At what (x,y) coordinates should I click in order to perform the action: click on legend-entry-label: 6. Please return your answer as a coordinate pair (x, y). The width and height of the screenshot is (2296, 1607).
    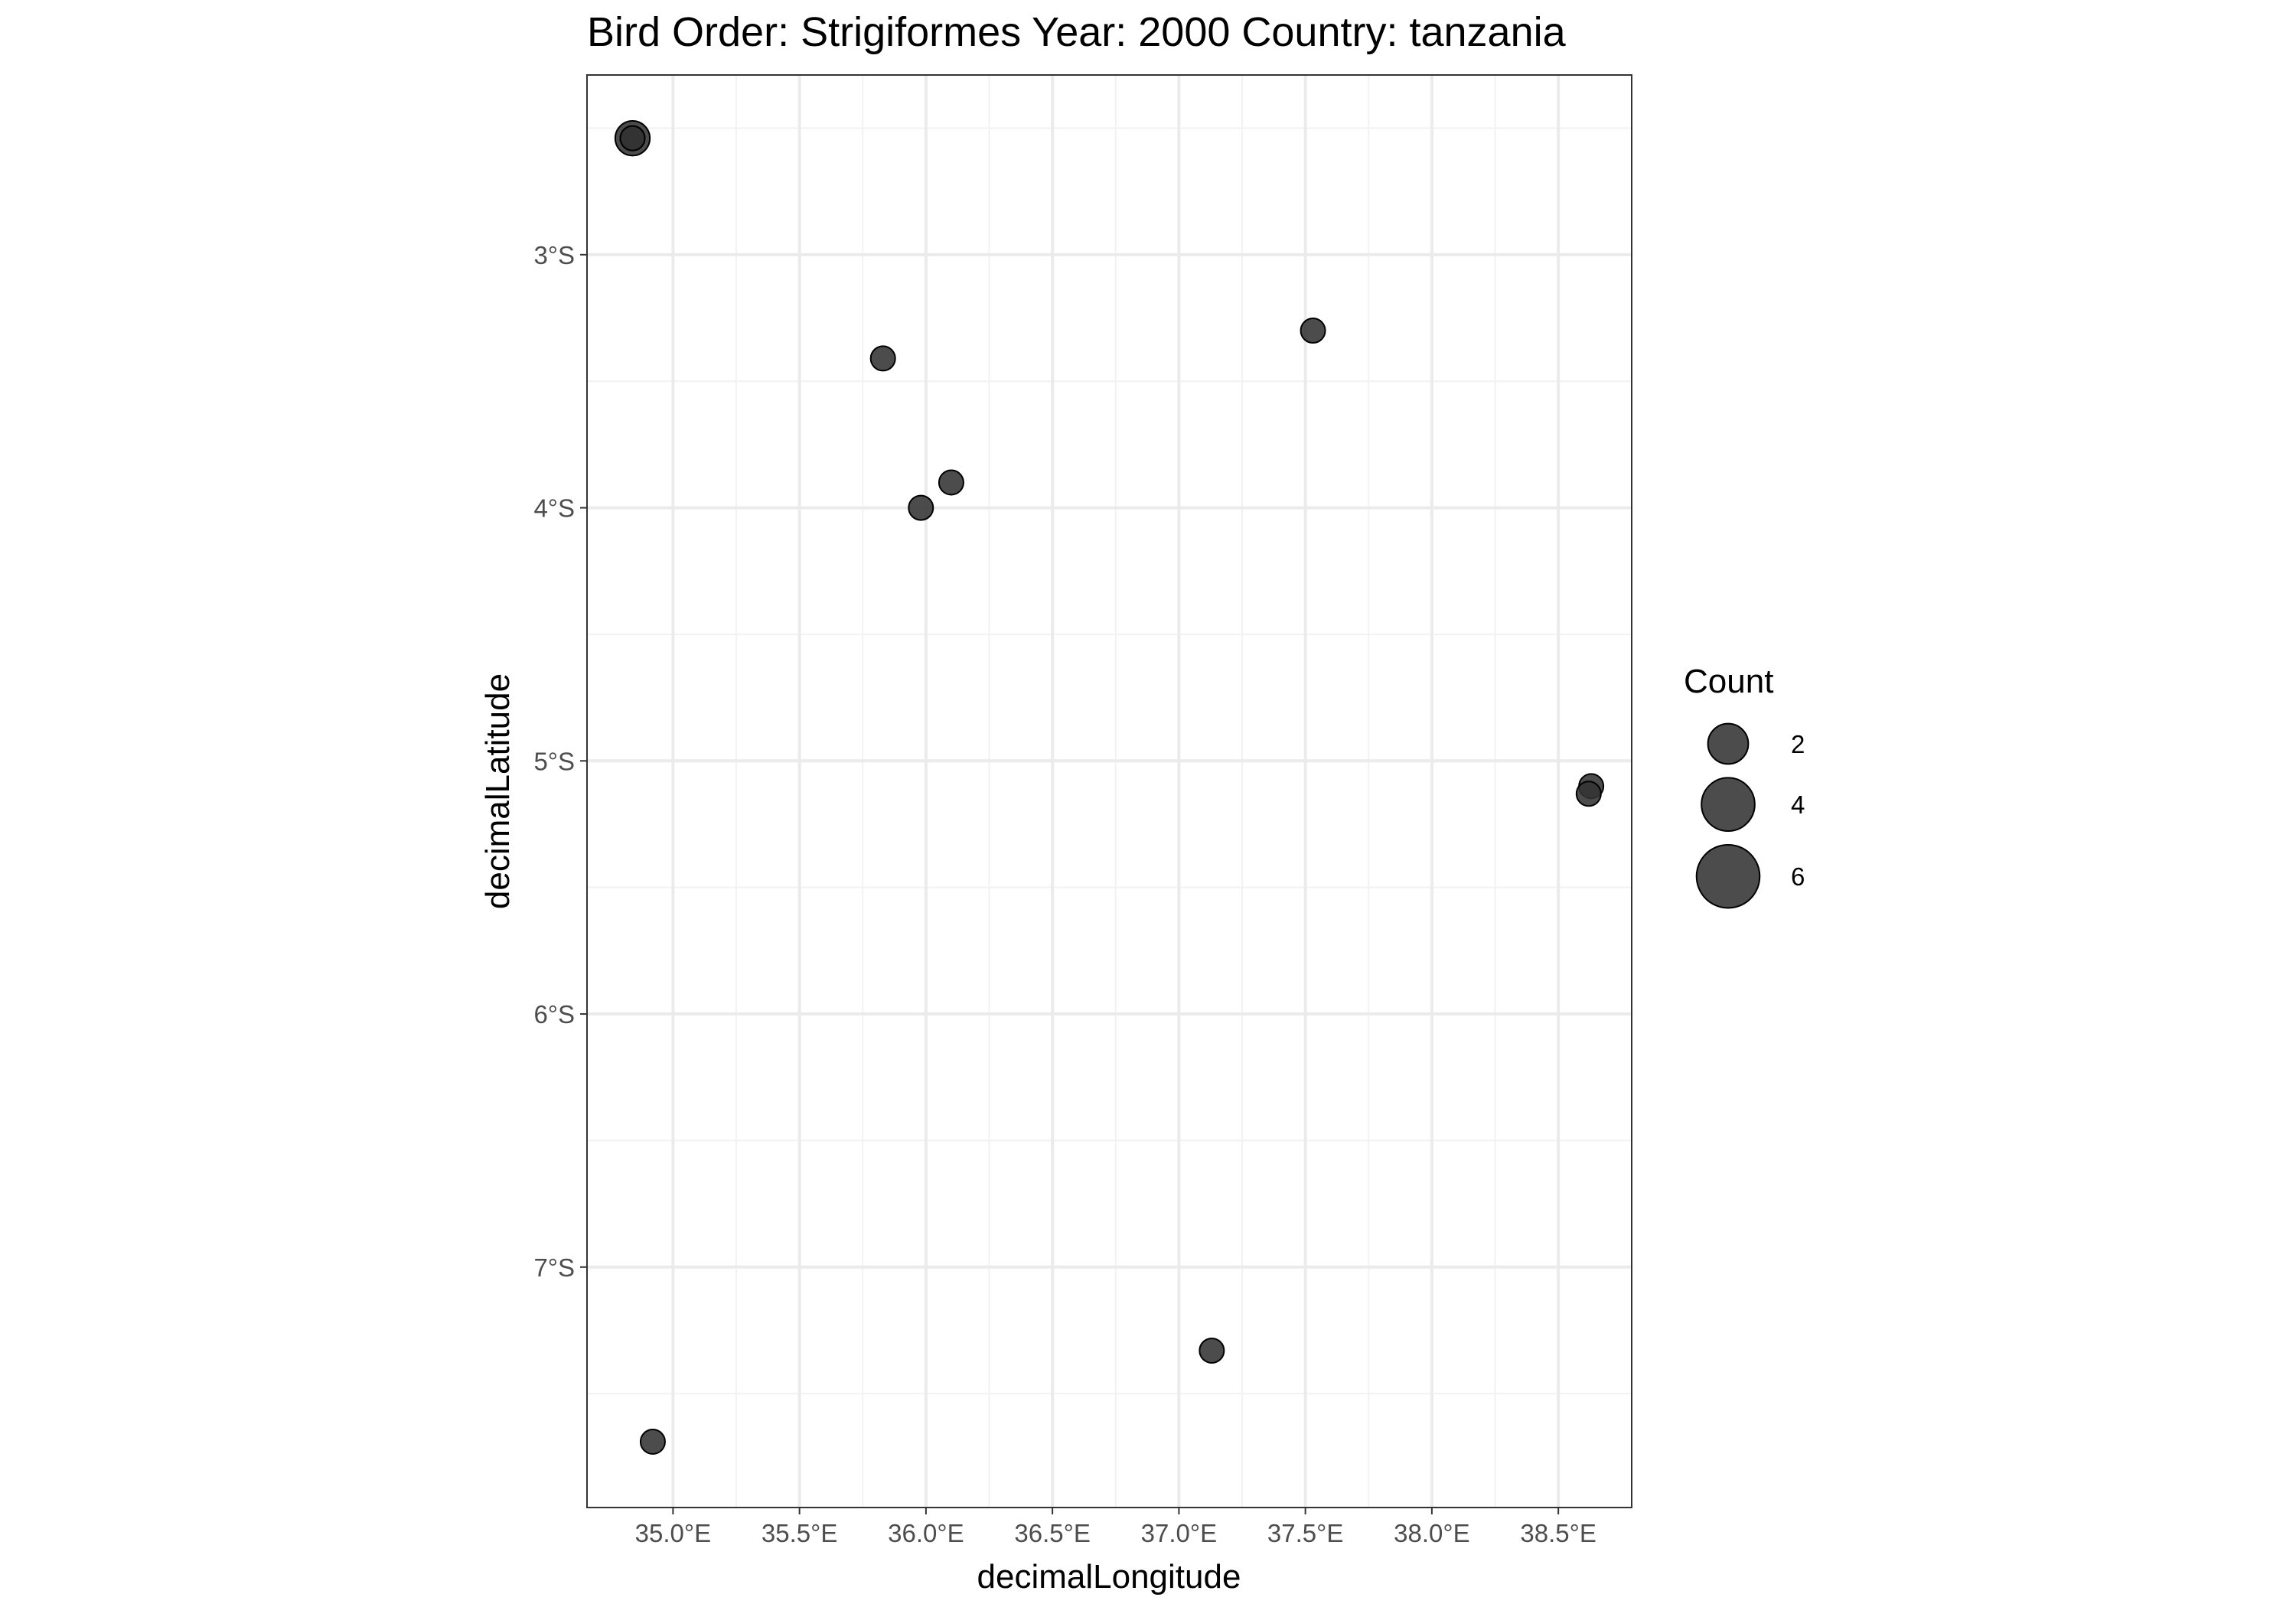
    Looking at the image, I should click on (1798, 876).